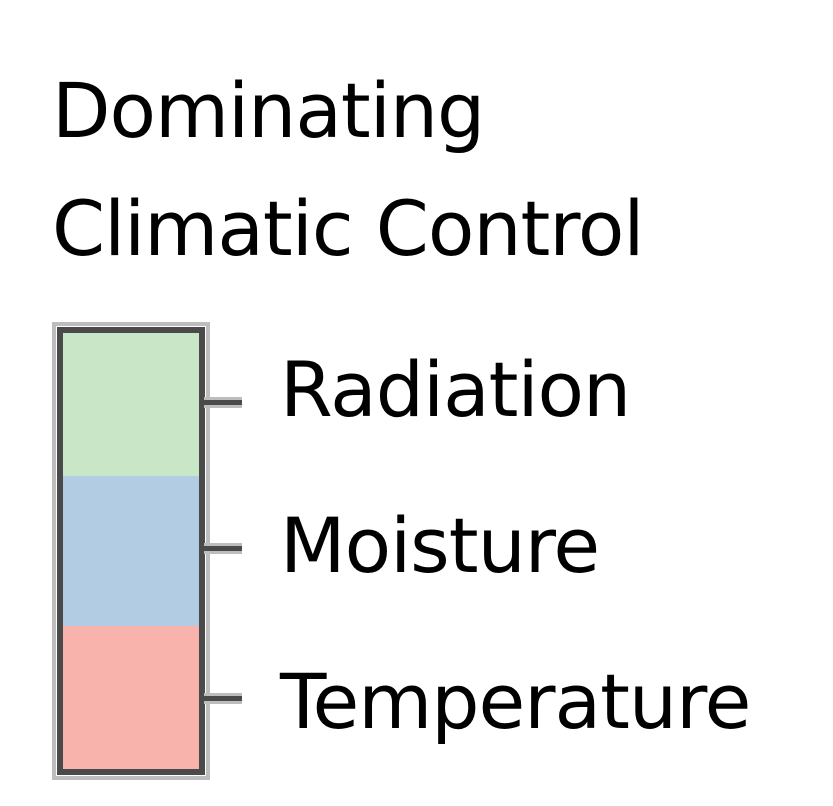 The height and width of the screenshot is (806, 833). What do you see at coordinates (131, 699) in the screenshot?
I see `legend-swatch-temperature` at bounding box center [131, 699].